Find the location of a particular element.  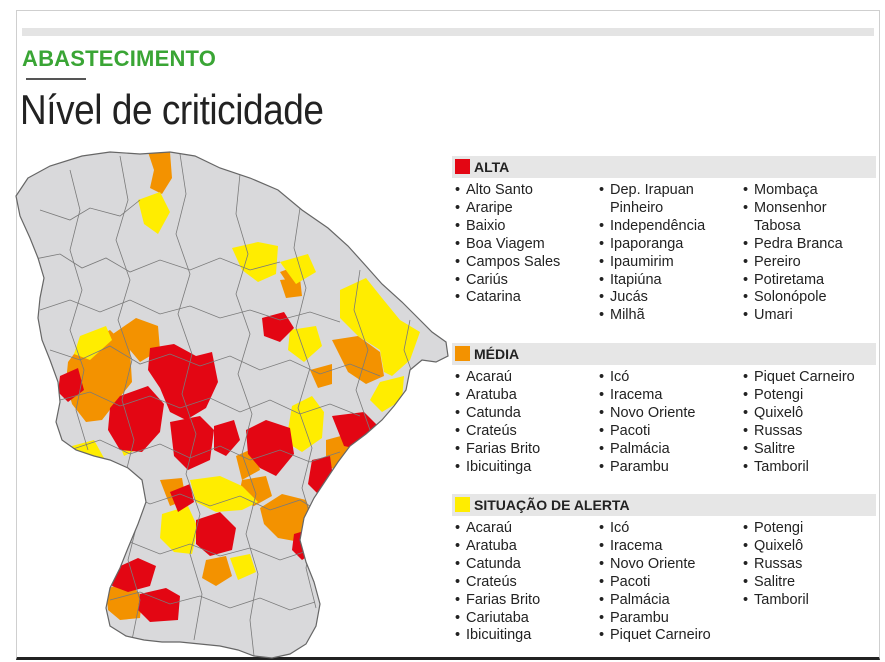

page-title: Nível de criticidade is located at coordinates (172, 109).